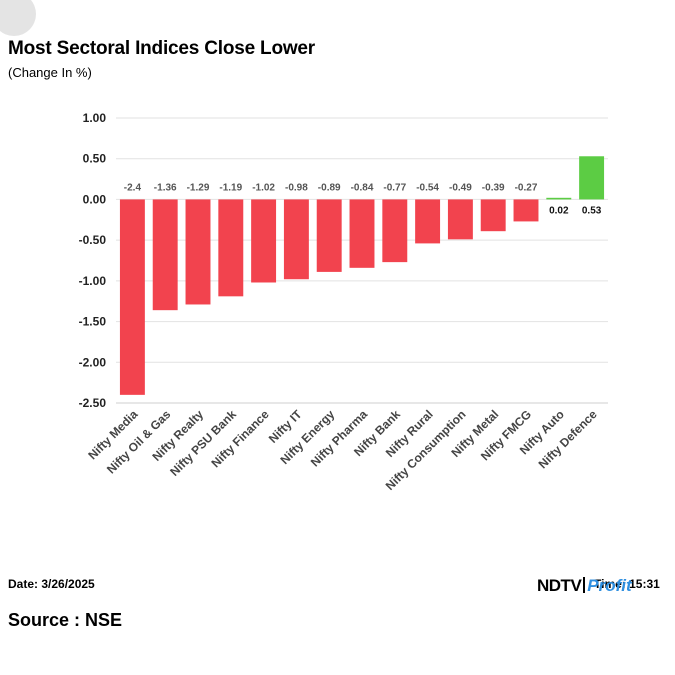 The height and width of the screenshot is (675, 675). Describe the element at coordinates (526, 187) in the screenshot. I see `value-label: -0.27` at that location.